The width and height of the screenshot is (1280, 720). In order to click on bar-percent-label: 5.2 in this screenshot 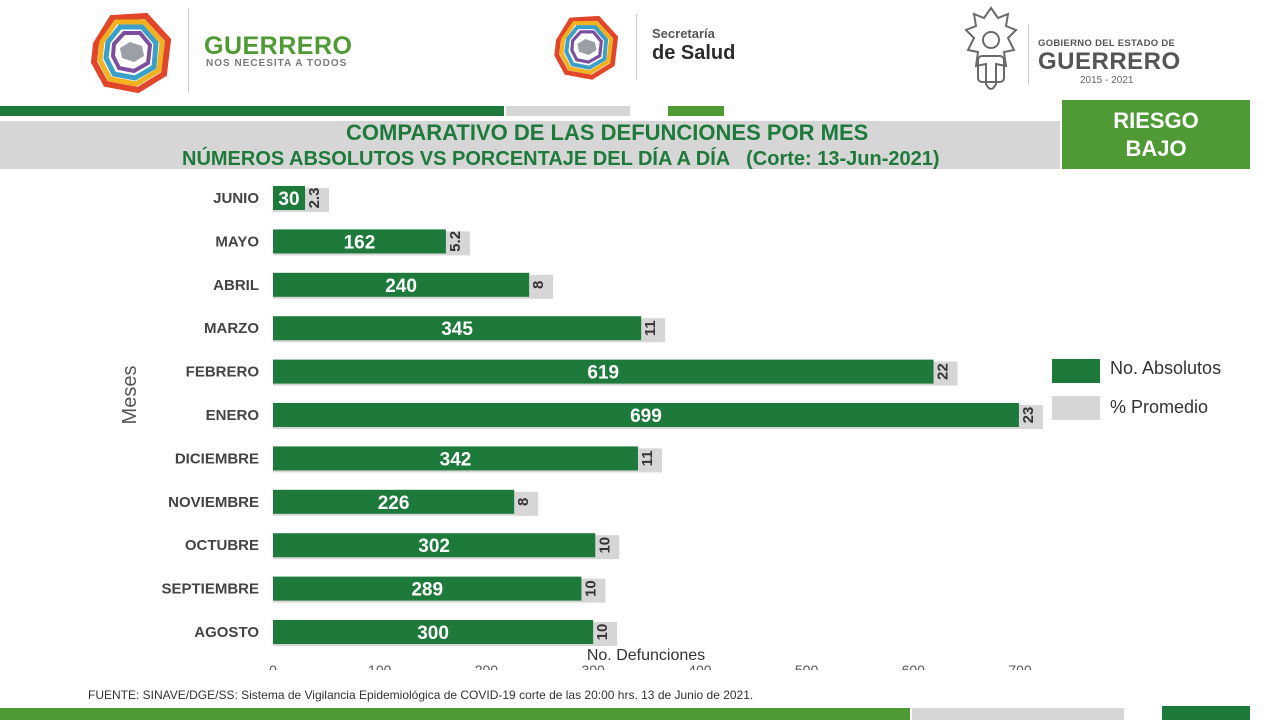, I will do `click(455, 241)`.